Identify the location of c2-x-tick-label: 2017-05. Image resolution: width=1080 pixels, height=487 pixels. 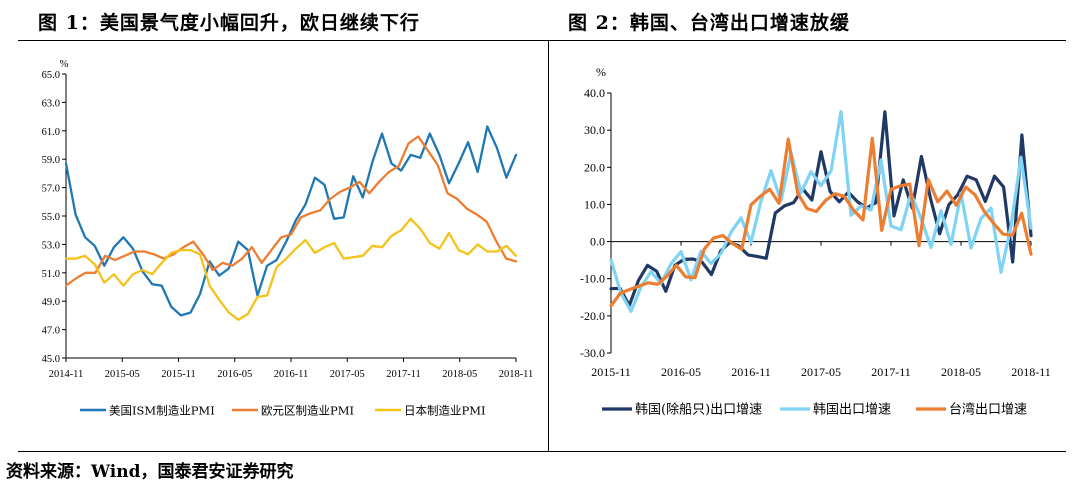
(821, 372).